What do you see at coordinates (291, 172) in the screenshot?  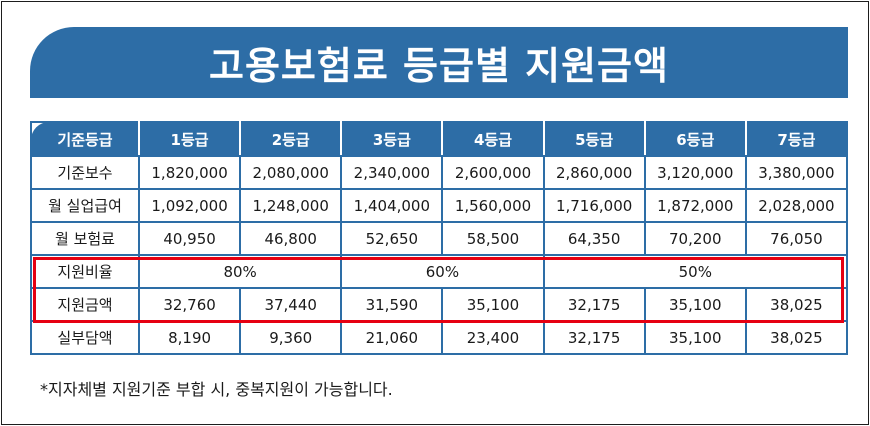 I see `table-cell: 2,080,000` at bounding box center [291, 172].